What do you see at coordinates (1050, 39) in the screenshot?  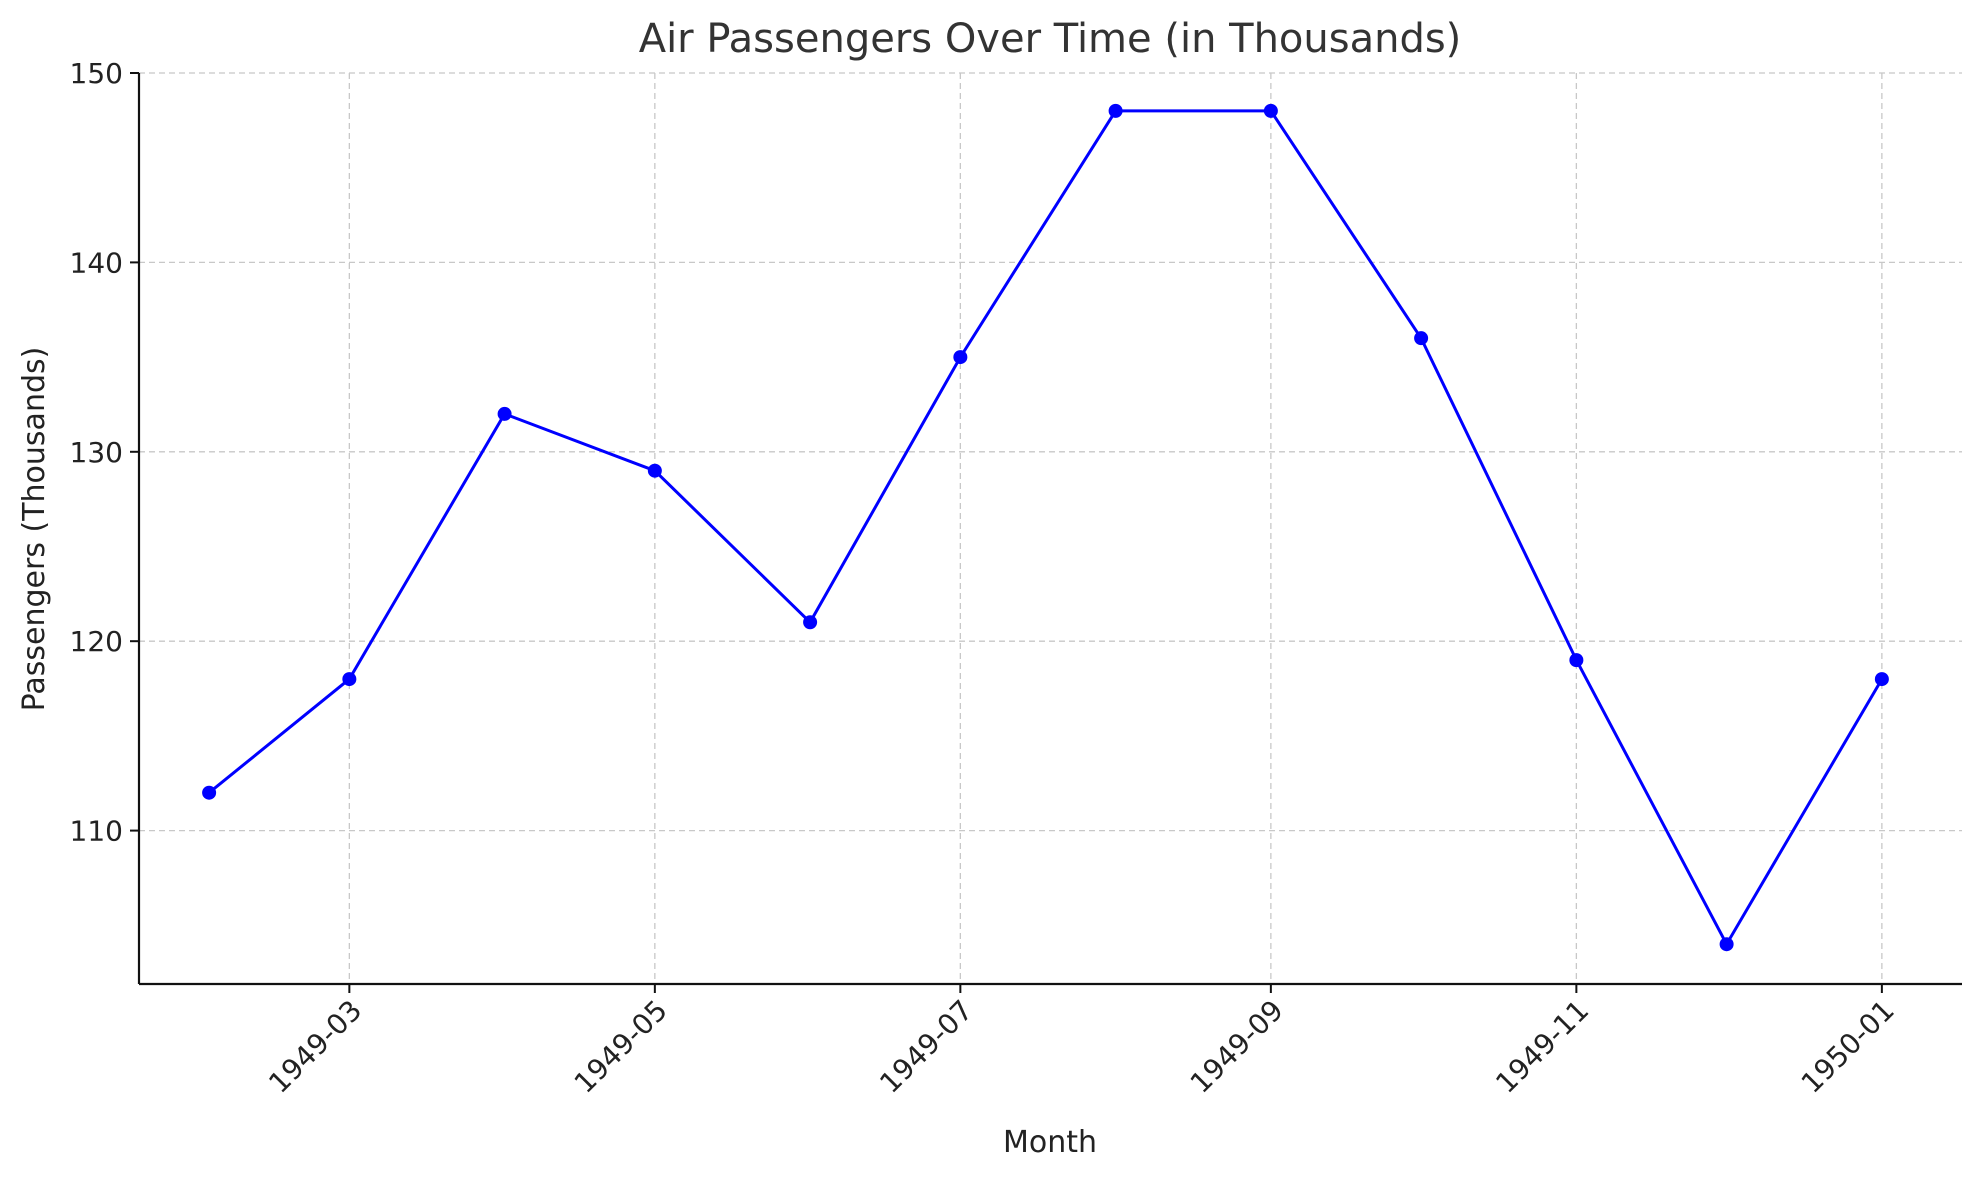 I see `chart-title: Air Passengers Over Time (in Thousands)` at bounding box center [1050, 39].